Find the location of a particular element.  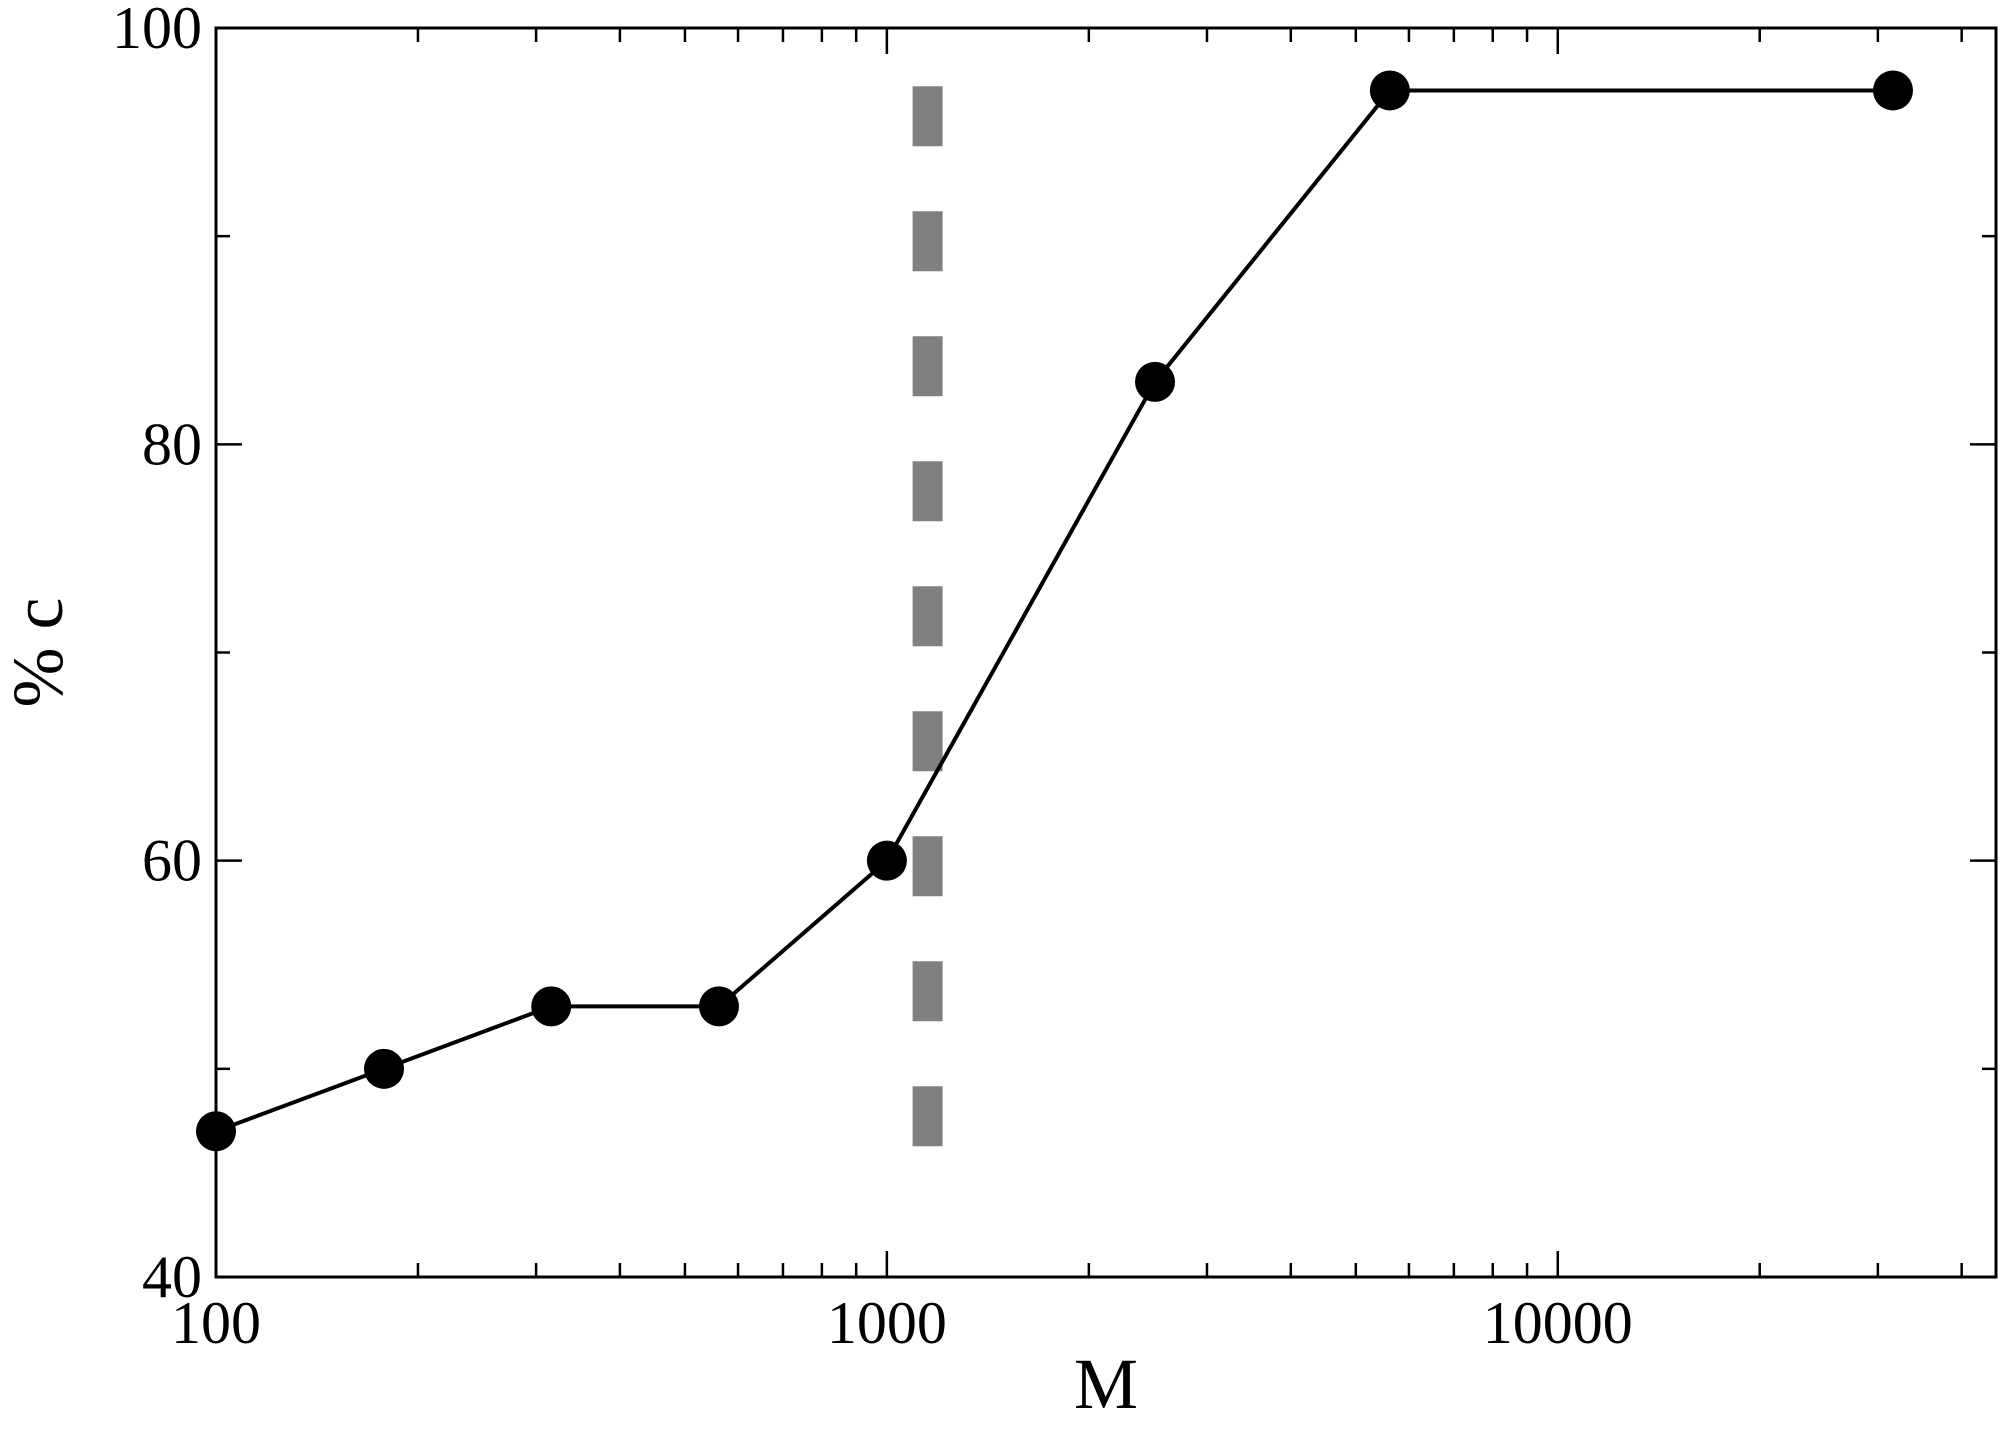

x-tick-label: 100 is located at coordinates (216, 1323).